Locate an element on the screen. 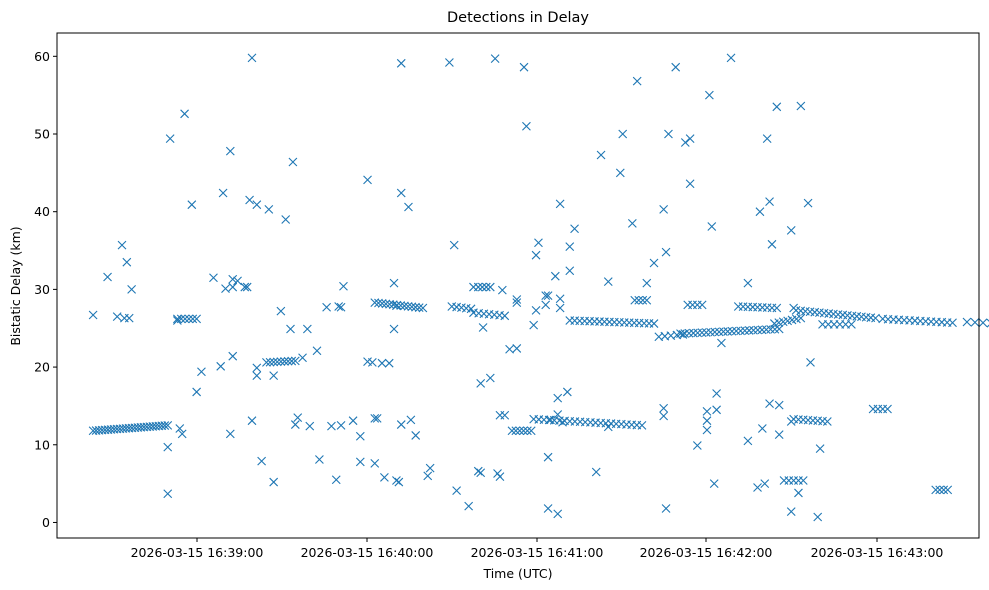  x-axis-label: Time (UTC) is located at coordinates (517, 573).